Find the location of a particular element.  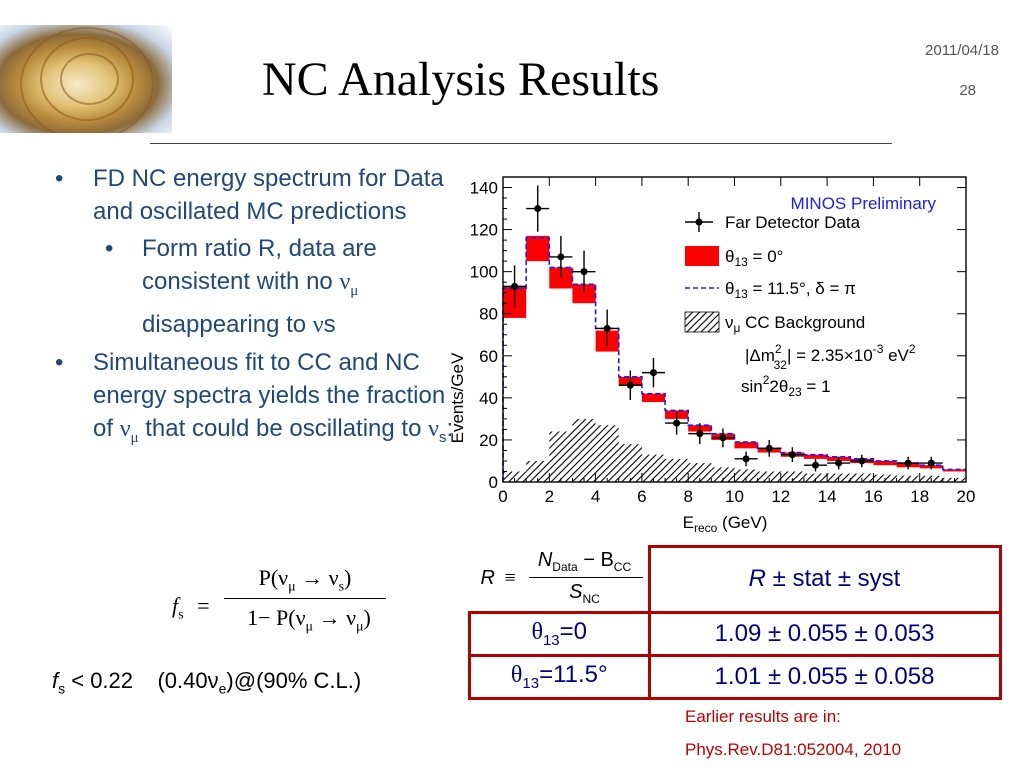

s-symbol: S is located at coordinates (576, 591).